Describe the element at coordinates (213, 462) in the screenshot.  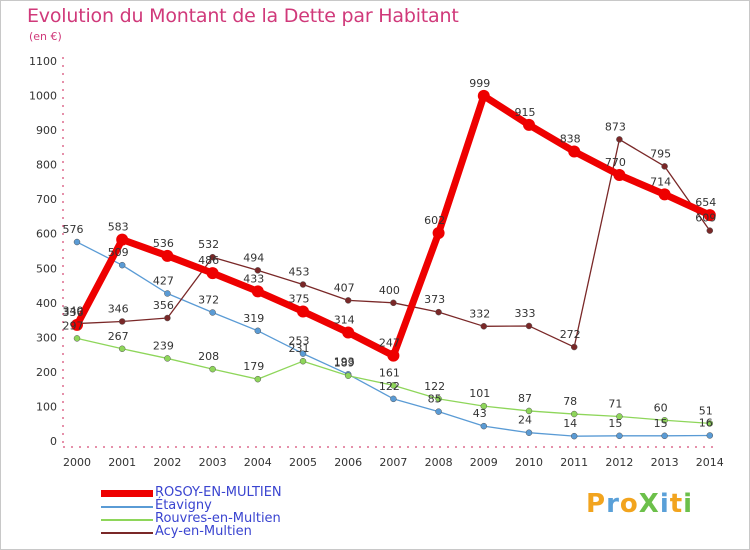
I see `x-tick-label: 2003` at that location.